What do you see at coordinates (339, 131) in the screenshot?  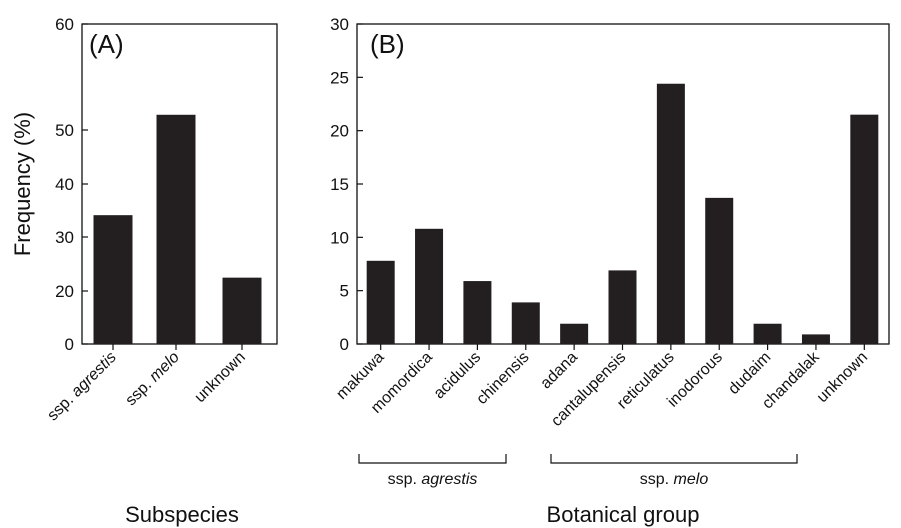 I see `panel-b-y-tick-label: 20` at bounding box center [339, 131].